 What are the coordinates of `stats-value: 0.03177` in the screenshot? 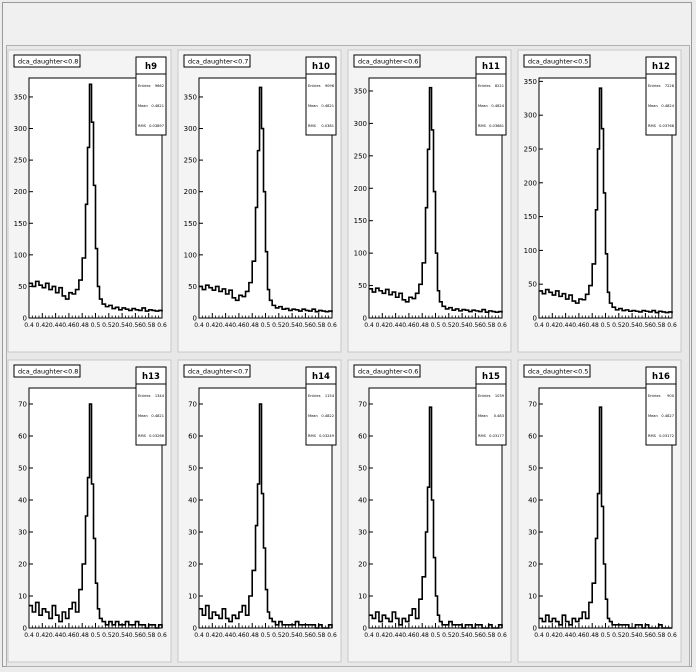 It's located at (496, 436).